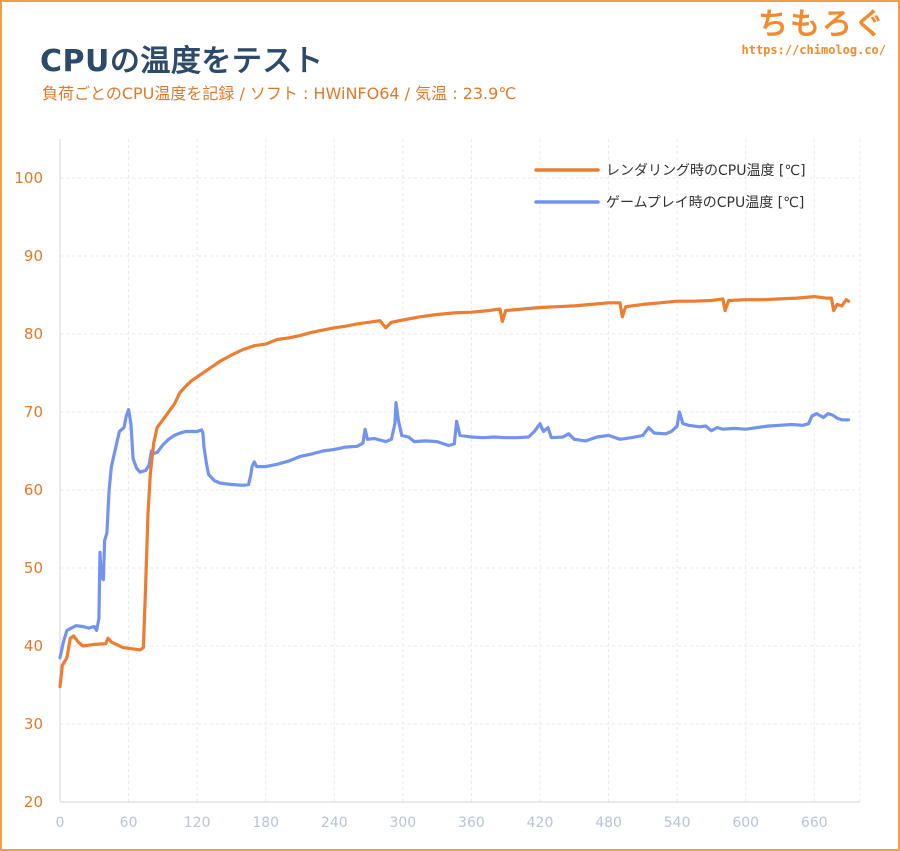 This screenshot has width=900, height=851. Describe the element at coordinates (129, 823) in the screenshot. I see `x-tick-label: 60` at that location.